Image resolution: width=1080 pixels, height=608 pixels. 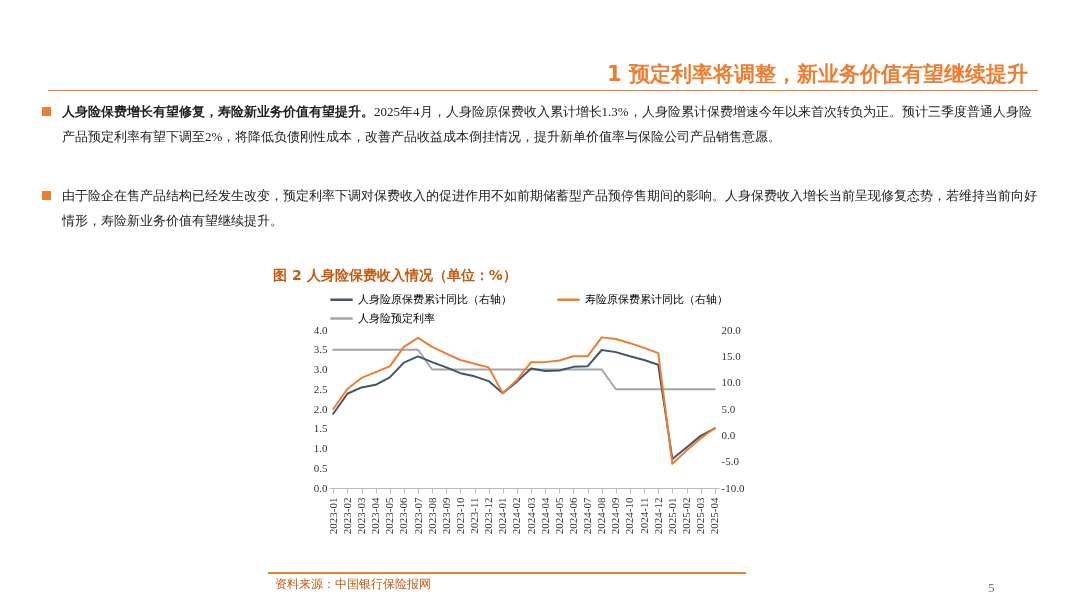 I want to click on x-tick-label: 2023-12, so click(x=488, y=516).